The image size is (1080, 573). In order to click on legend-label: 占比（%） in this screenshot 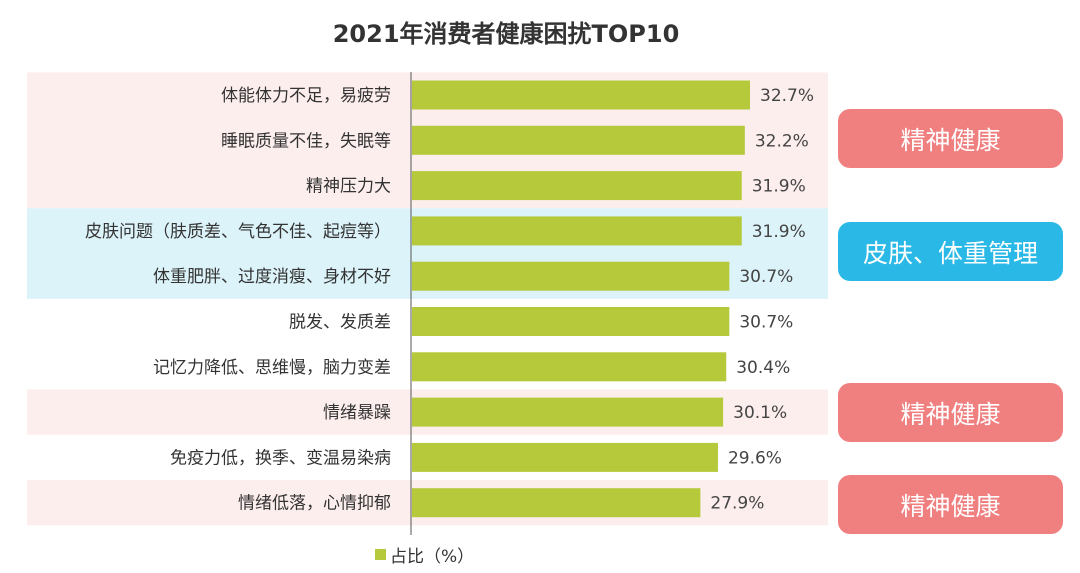, I will do `click(432, 556)`.